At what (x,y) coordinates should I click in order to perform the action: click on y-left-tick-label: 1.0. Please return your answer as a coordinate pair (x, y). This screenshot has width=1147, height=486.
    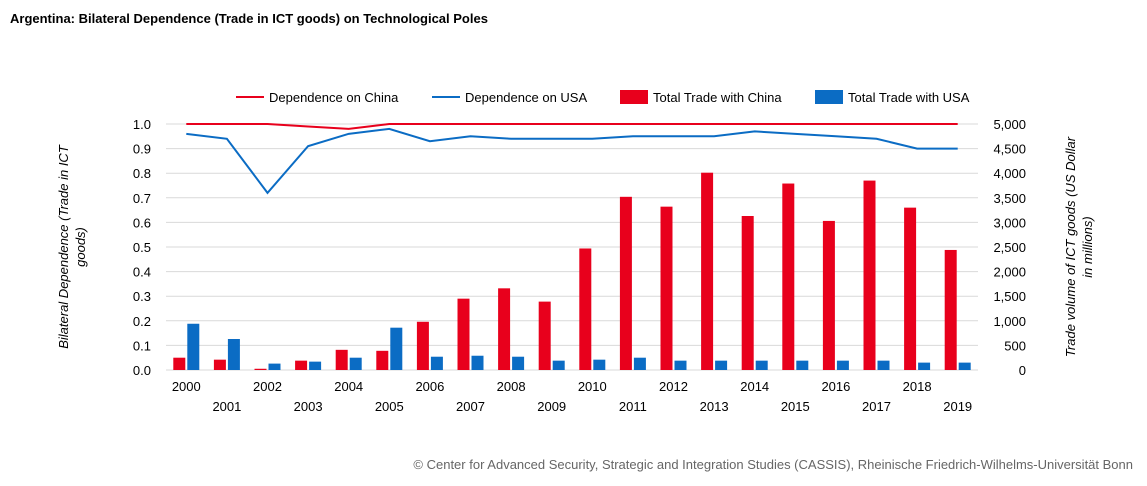
    Looking at the image, I should click on (142, 124).